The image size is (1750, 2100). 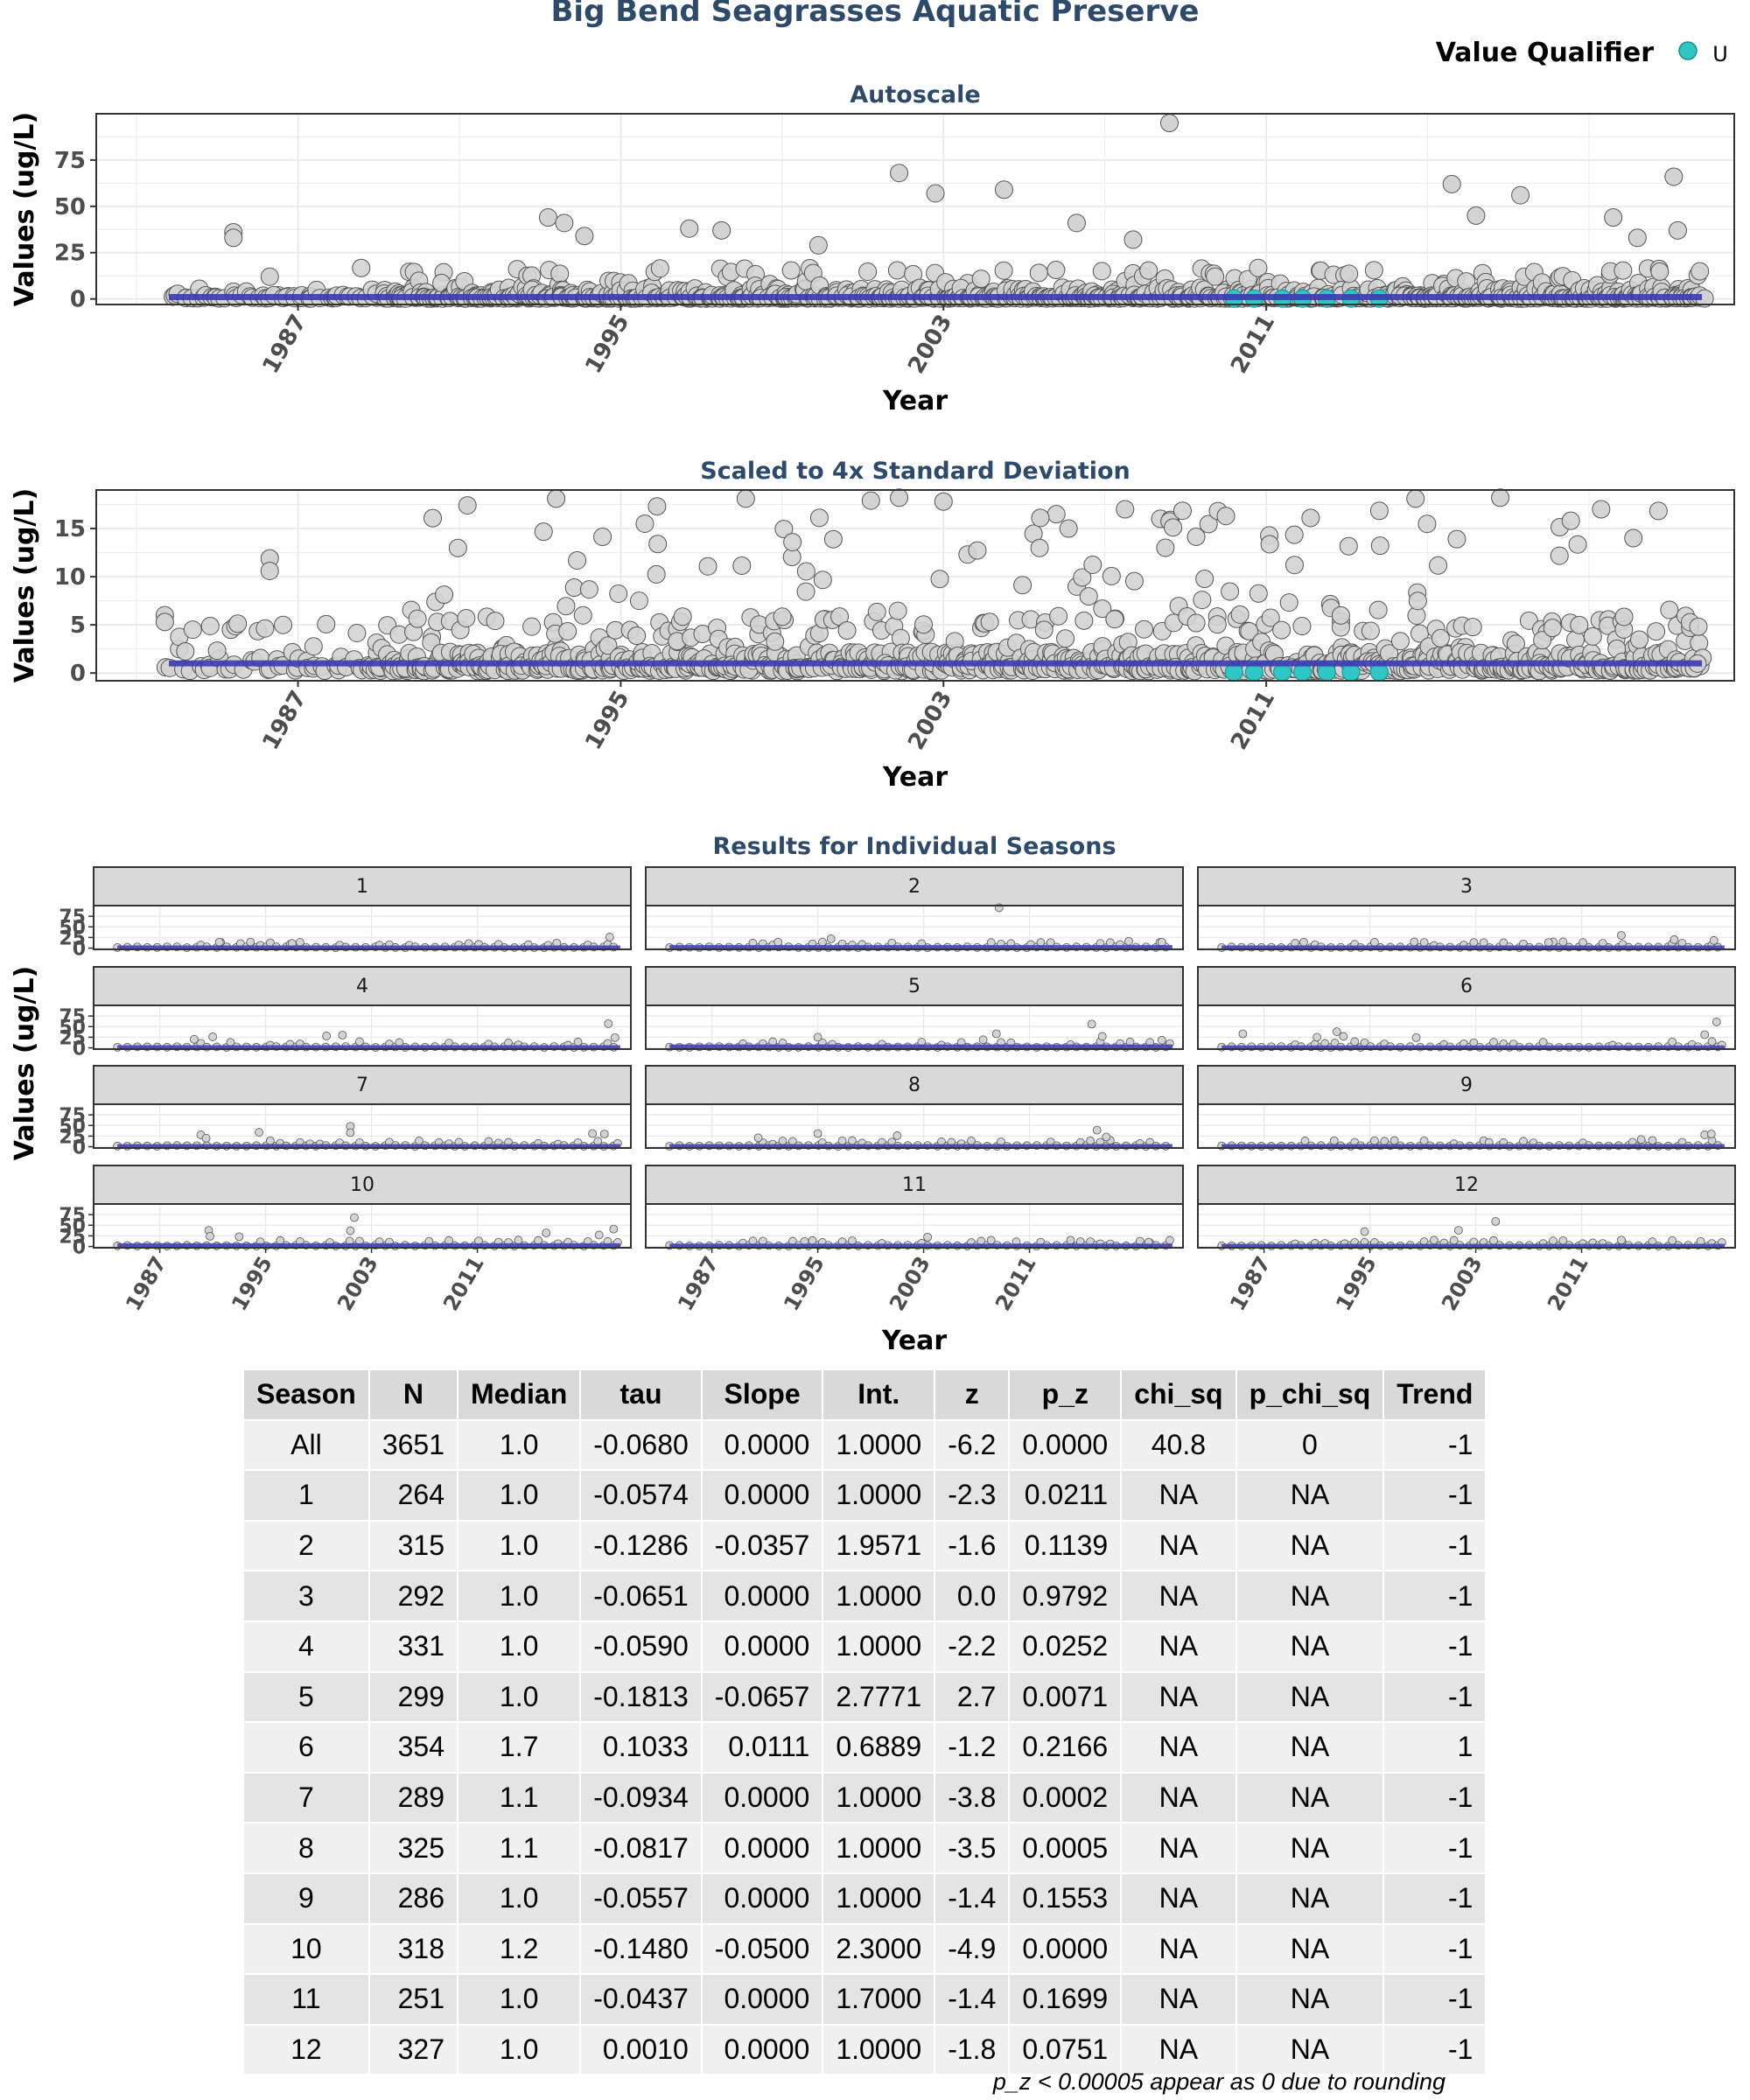 What do you see at coordinates (914, 1339) in the screenshot?
I see `x-axis-title: Year` at bounding box center [914, 1339].